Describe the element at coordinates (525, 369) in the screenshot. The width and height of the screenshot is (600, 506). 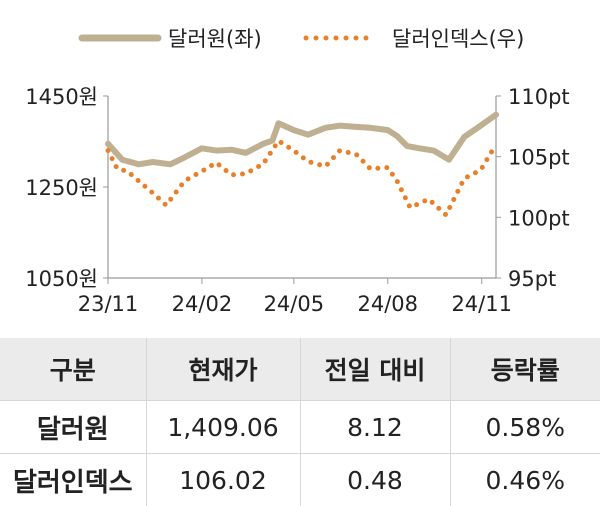
I see `header-change-rate: 등락률` at that location.